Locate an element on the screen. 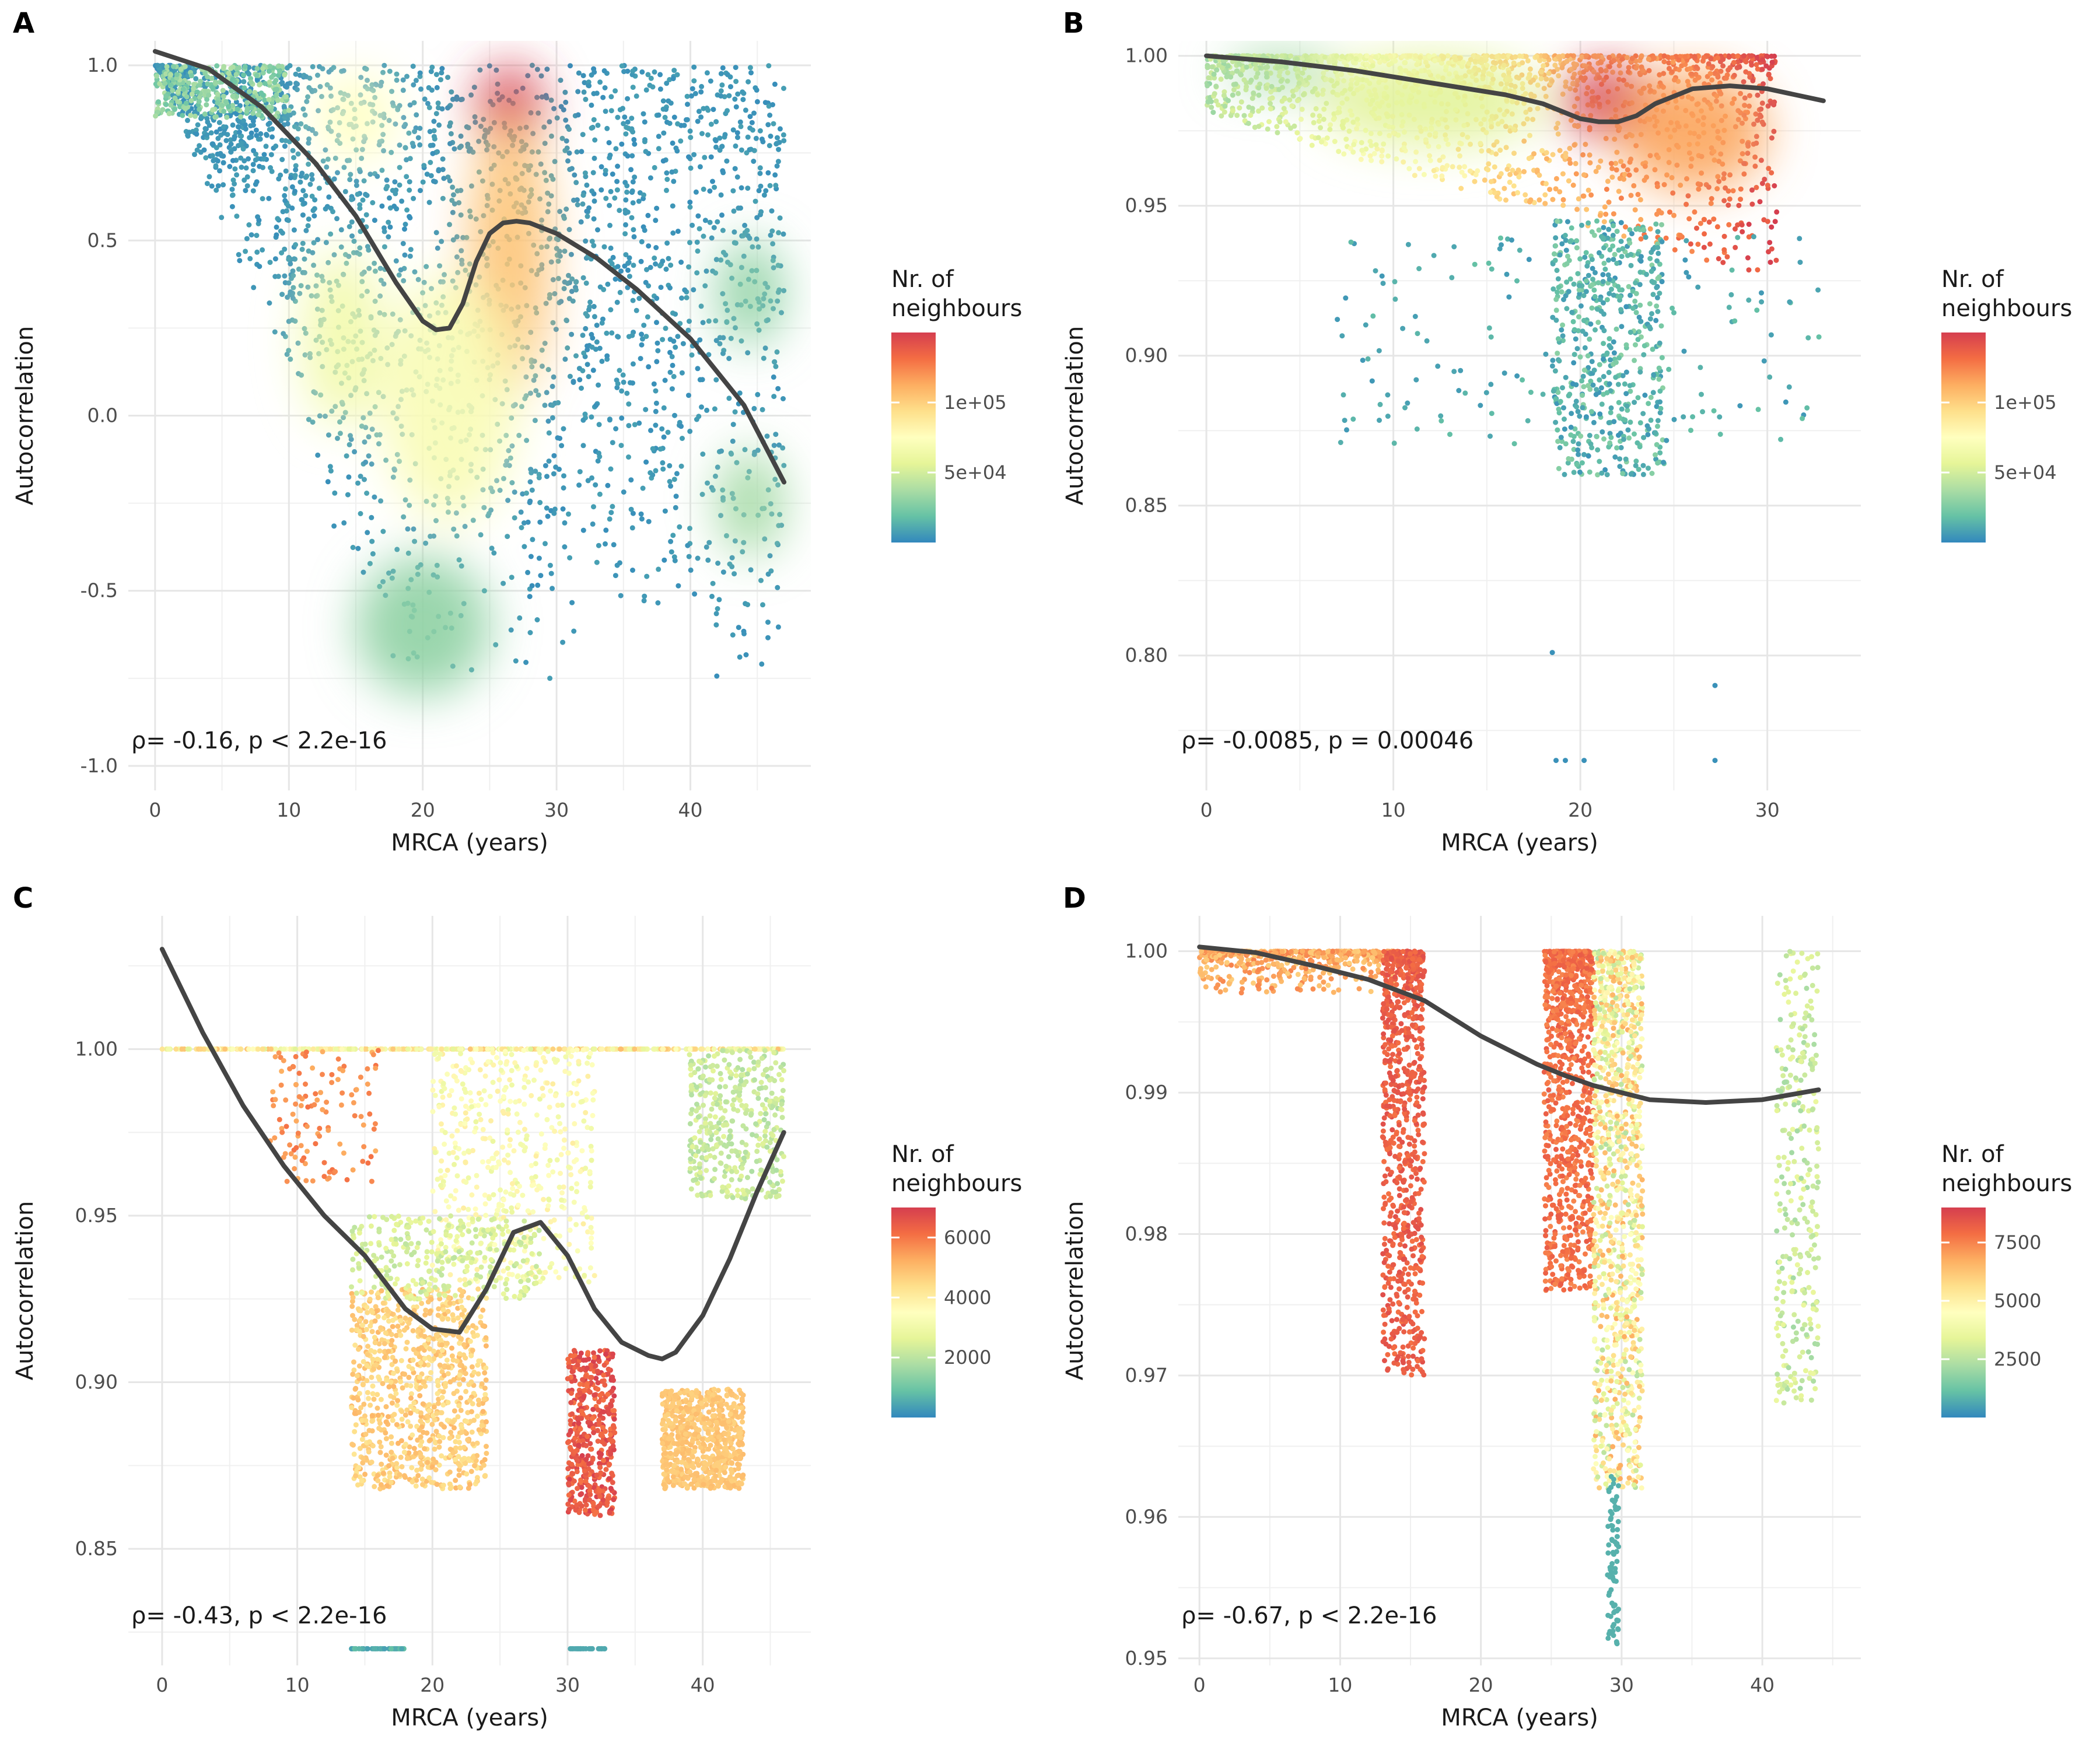 This screenshot has width=2100, height=1750. density-blob is located at coordinates (510, 107).